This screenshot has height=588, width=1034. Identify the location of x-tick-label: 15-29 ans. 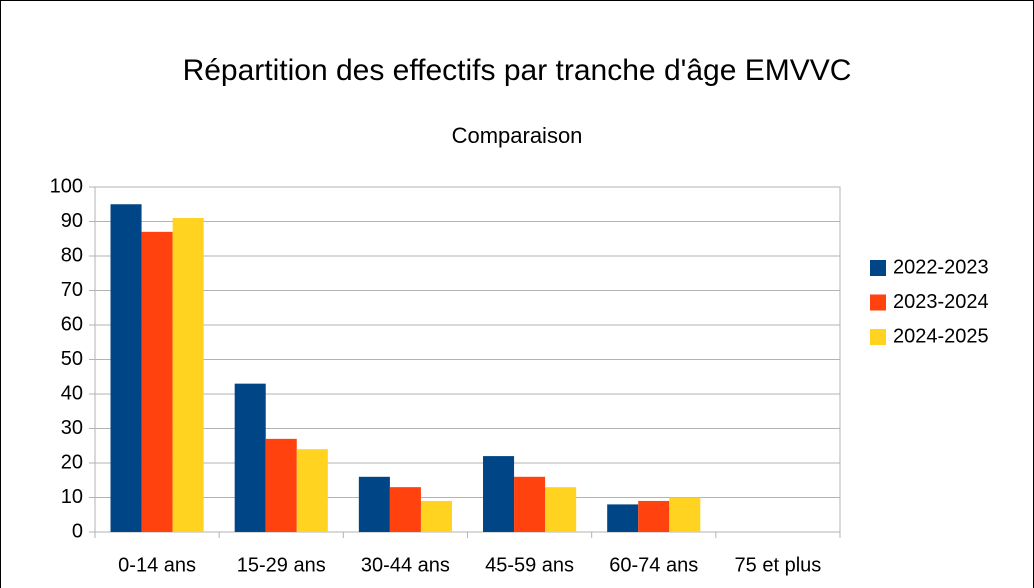
(281, 565).